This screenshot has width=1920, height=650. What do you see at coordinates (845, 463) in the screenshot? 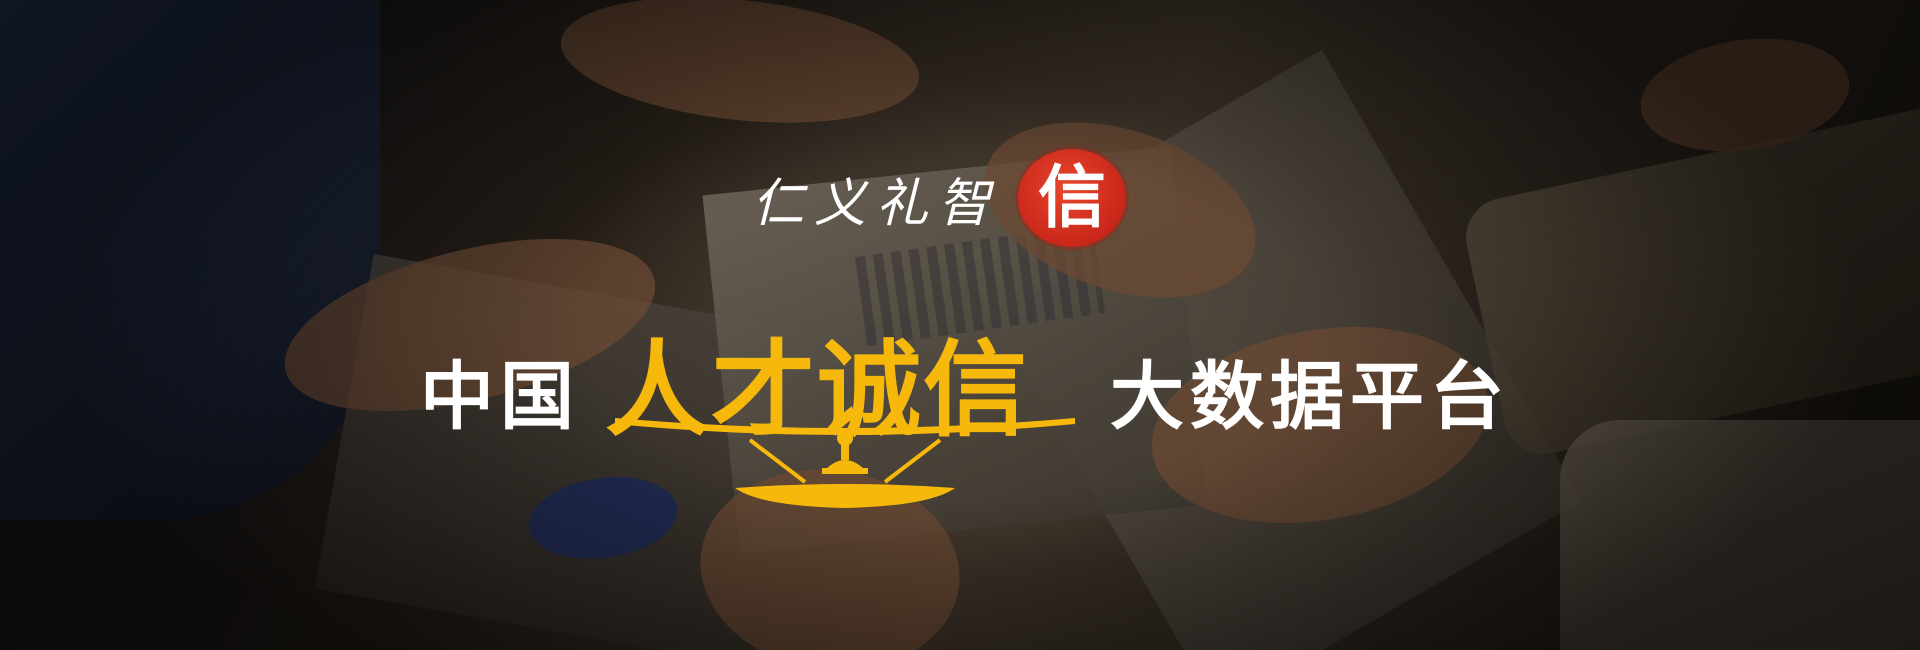
I see `balance-scale-icon` at bounding box center [845, 463].